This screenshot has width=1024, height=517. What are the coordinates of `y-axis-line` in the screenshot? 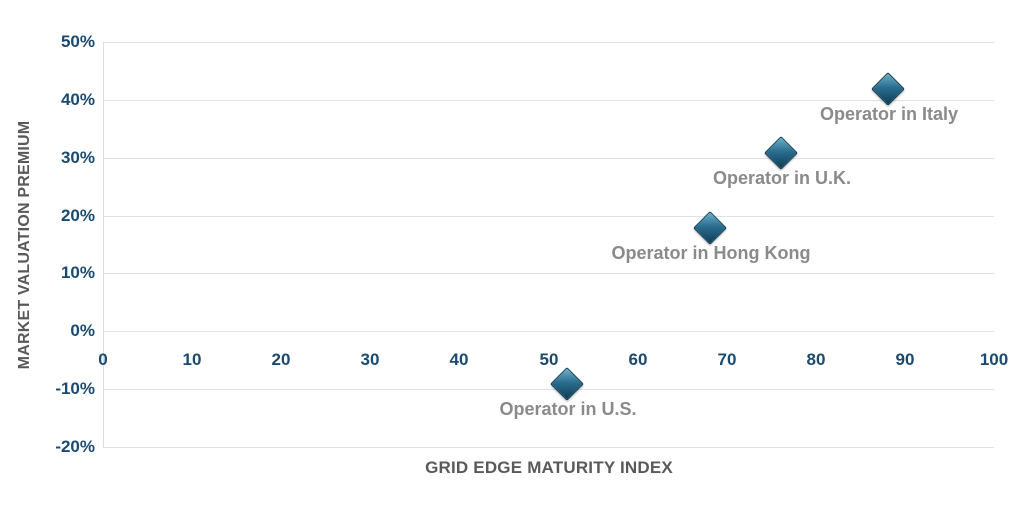 It's located at (103, 244).